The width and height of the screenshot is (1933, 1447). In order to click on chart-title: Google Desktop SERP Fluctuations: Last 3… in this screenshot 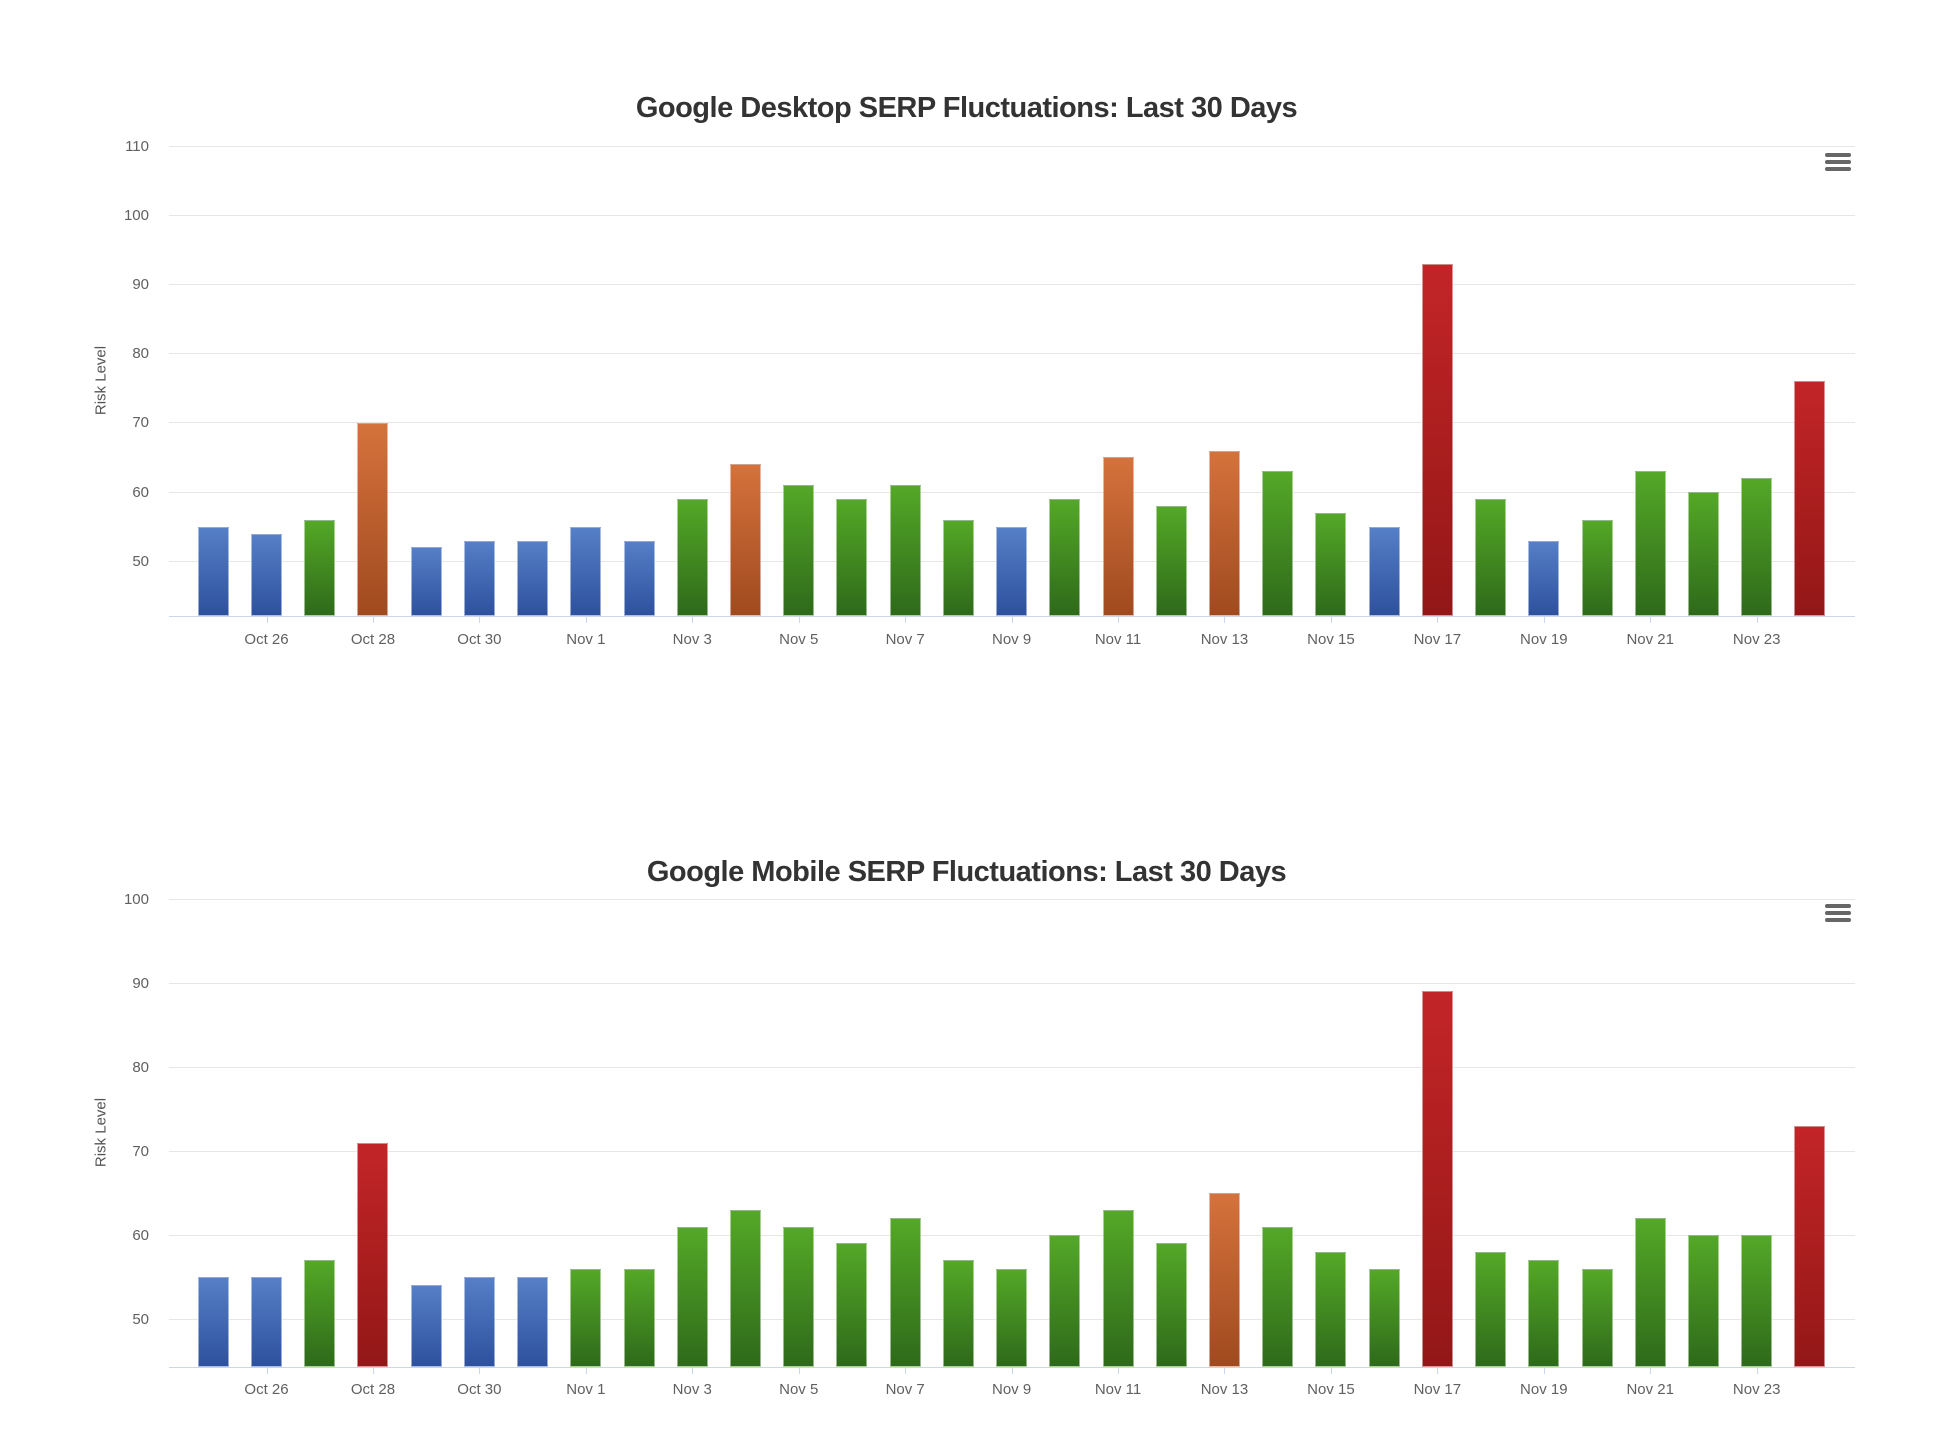, I will do `click(966, 108)`.